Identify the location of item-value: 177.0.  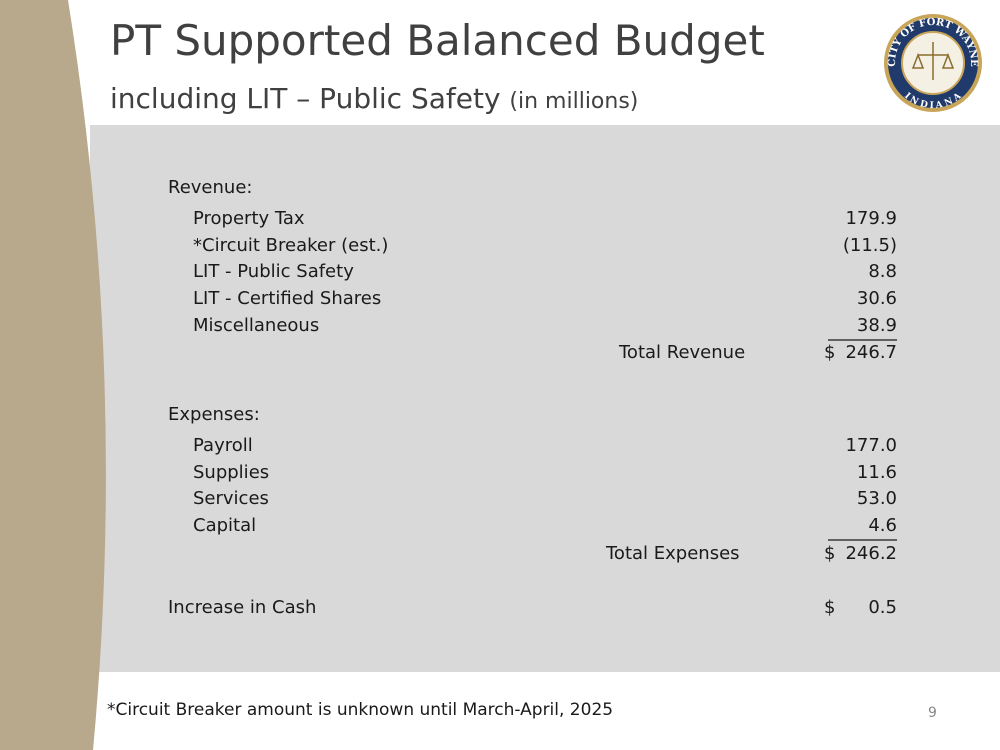
(871, 445).